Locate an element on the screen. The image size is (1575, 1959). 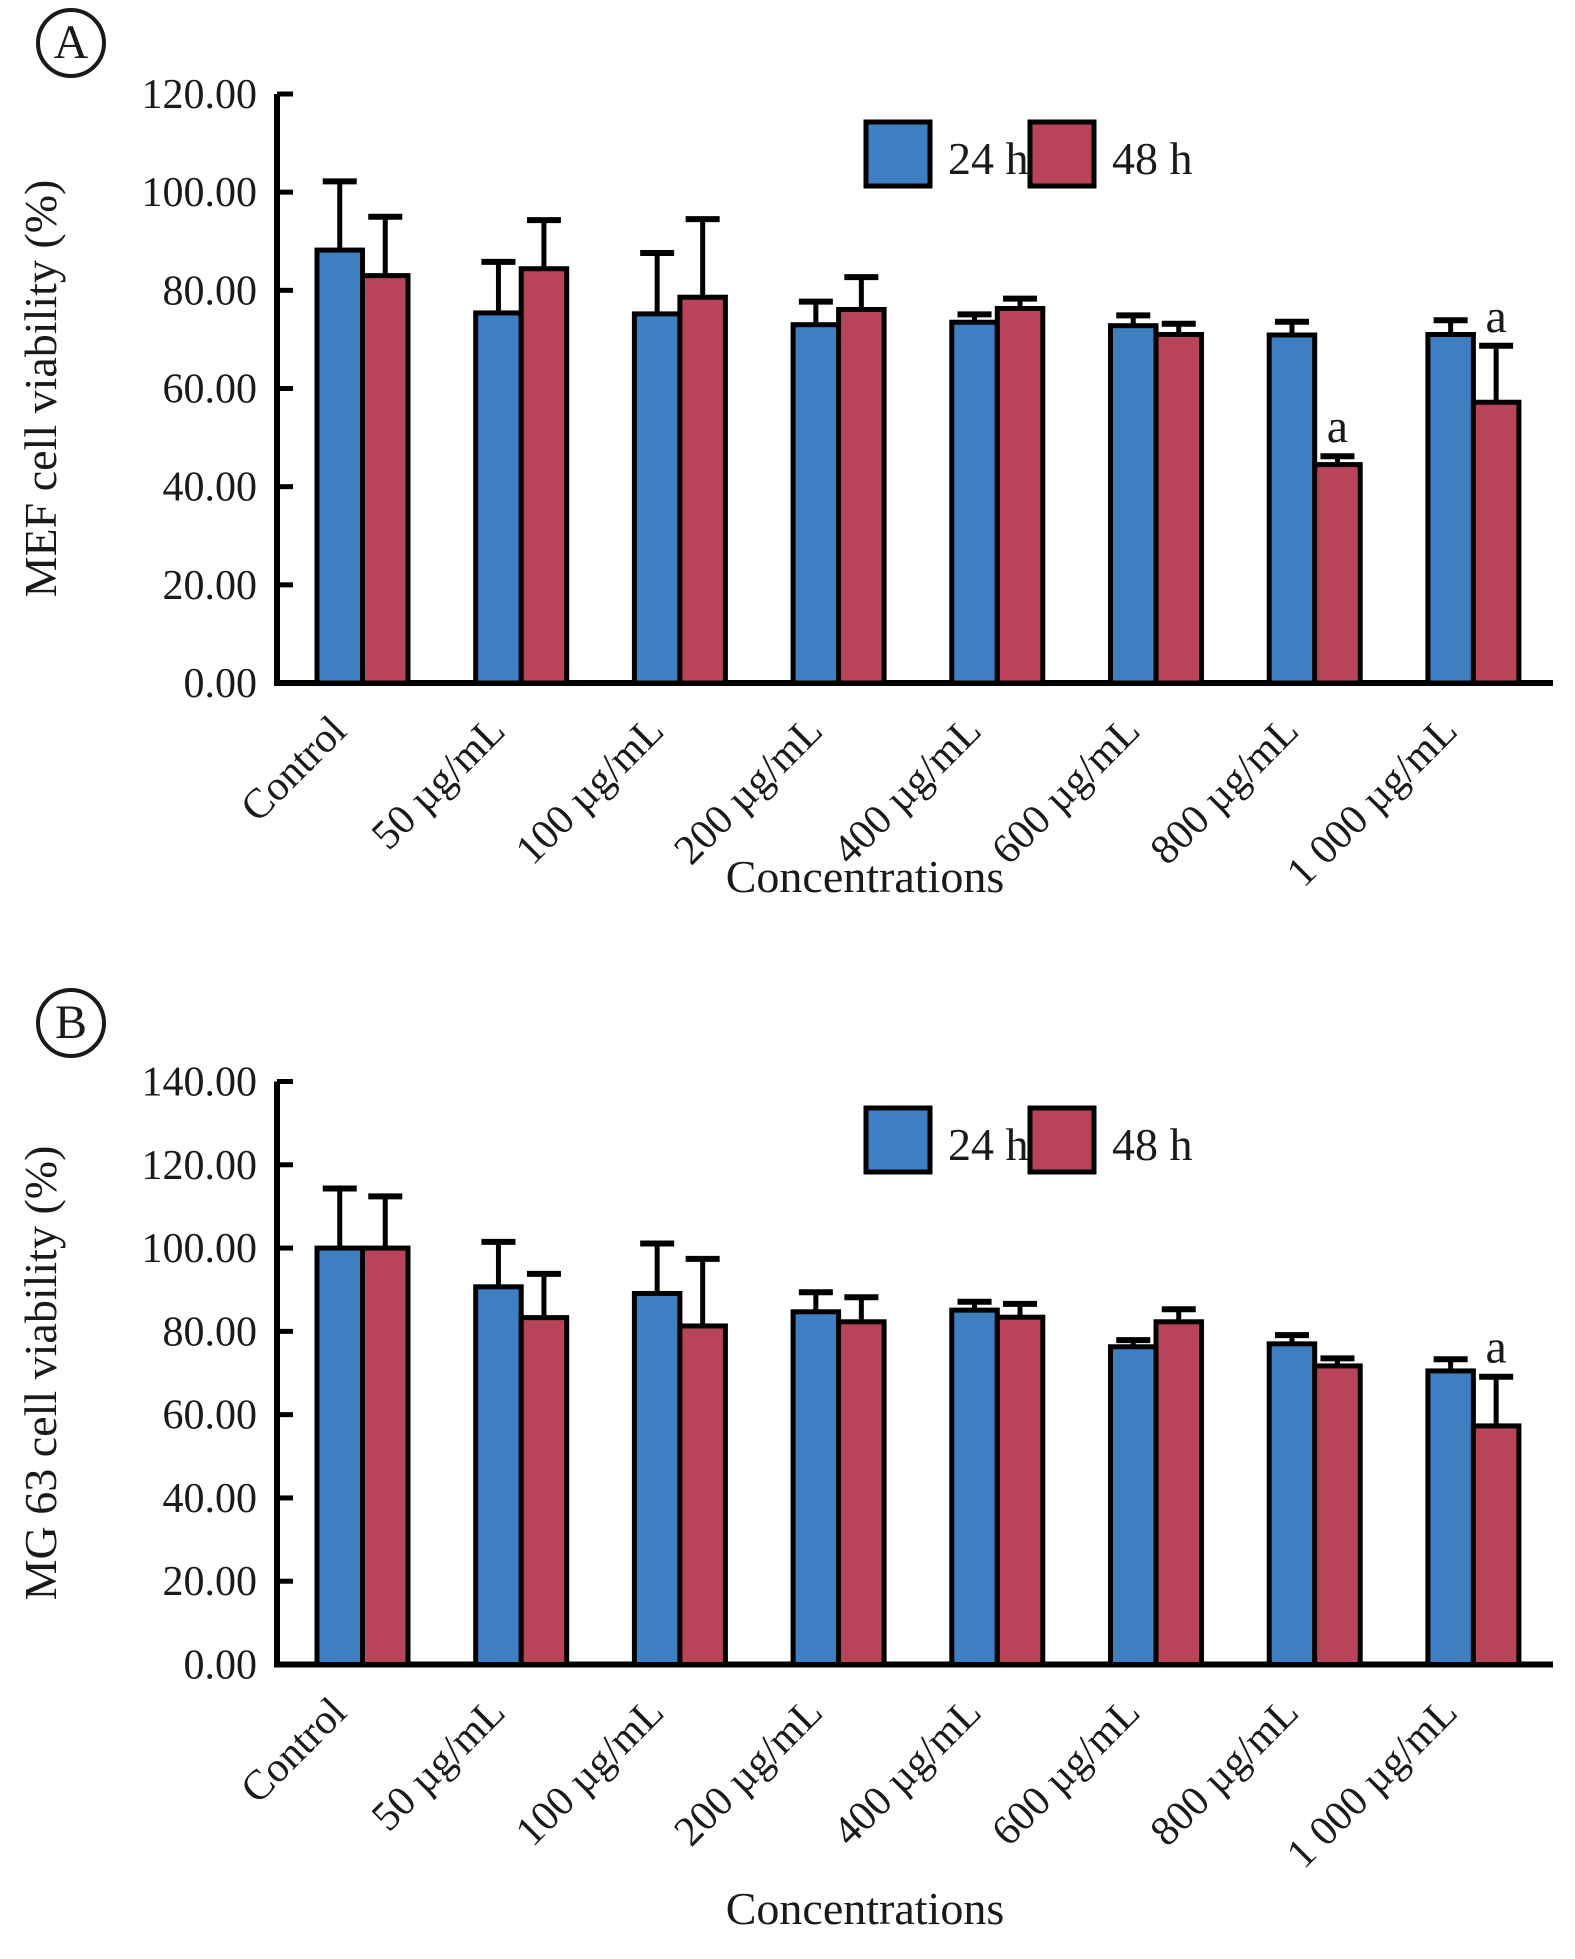
panel-b-label: B is located at coordinates (71, 1023).